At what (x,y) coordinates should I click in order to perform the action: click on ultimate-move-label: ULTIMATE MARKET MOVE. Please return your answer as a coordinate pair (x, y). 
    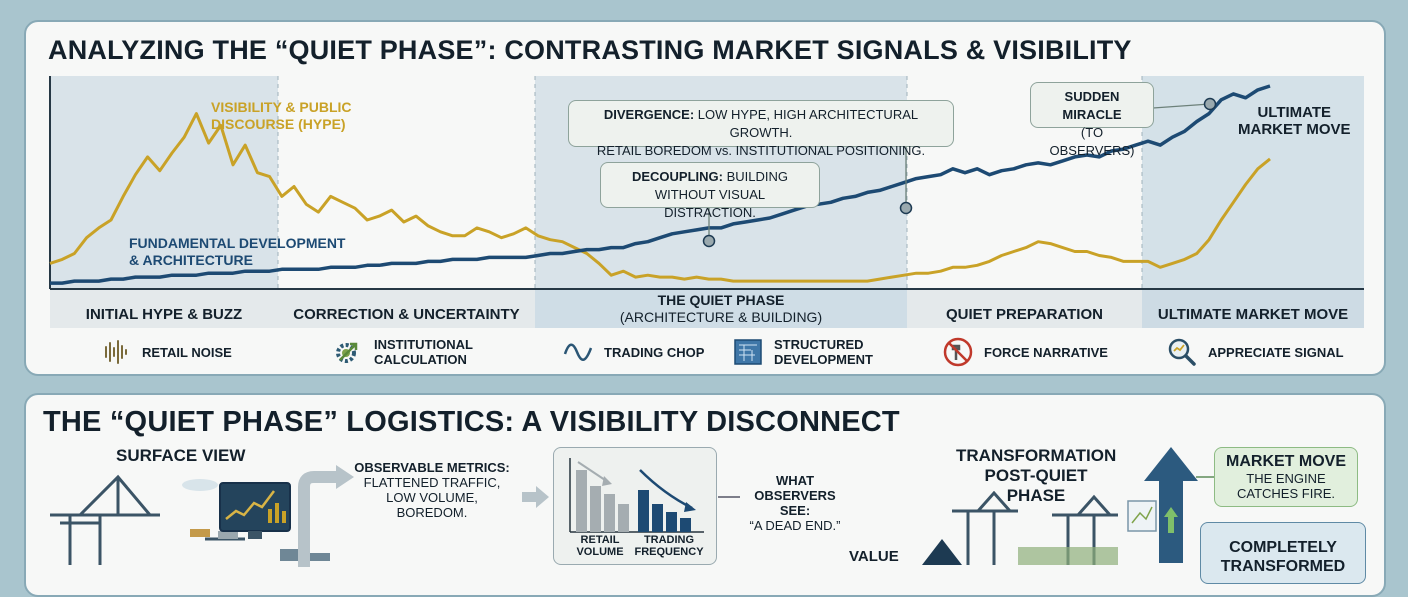
    Looking at the image, I should click on (1294, 121).